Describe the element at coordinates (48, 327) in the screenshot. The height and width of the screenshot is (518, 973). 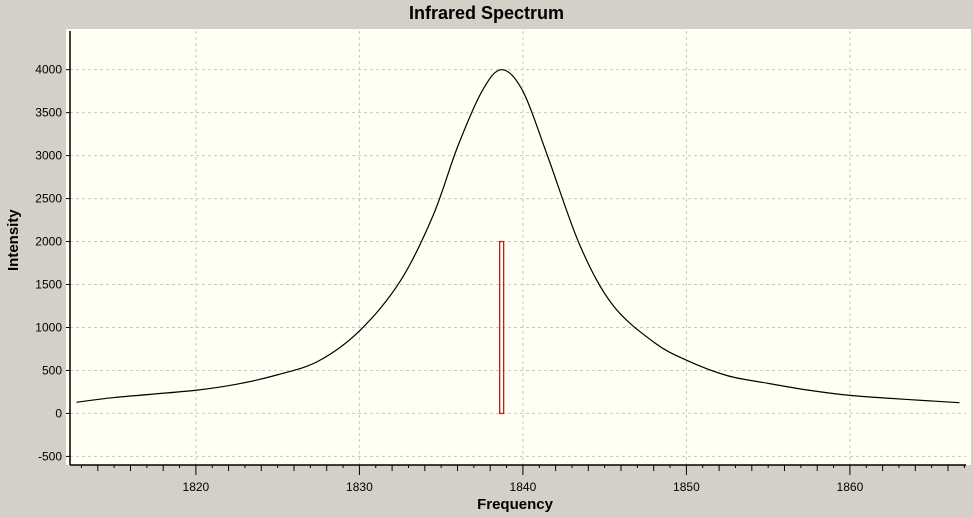
I see `y-tick-label: 1000` at that location.